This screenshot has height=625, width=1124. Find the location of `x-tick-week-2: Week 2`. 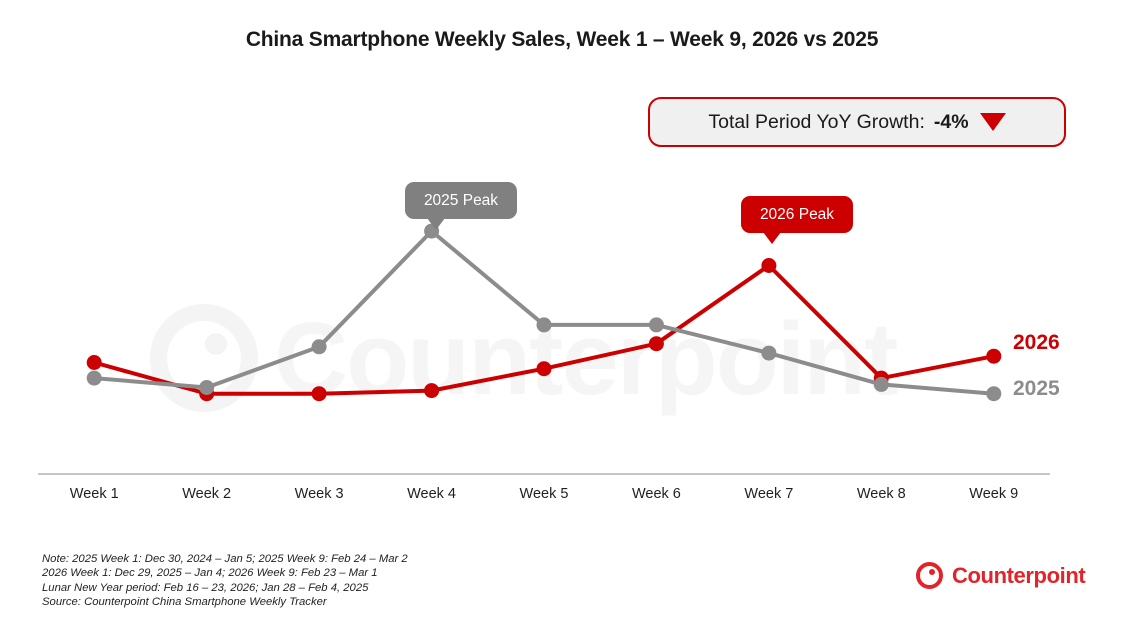

x-tick-week-2: Week 2 is located at coordinates (207, 494).